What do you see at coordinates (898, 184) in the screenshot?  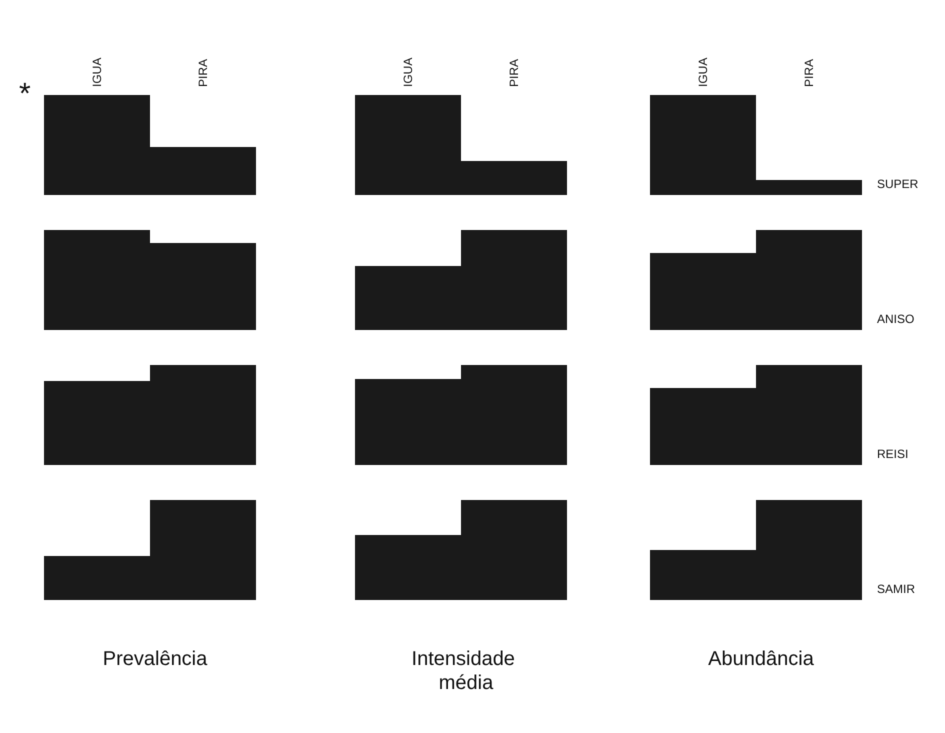 I see `y-axis-title: SUPER` at bounding box center [898, 184].